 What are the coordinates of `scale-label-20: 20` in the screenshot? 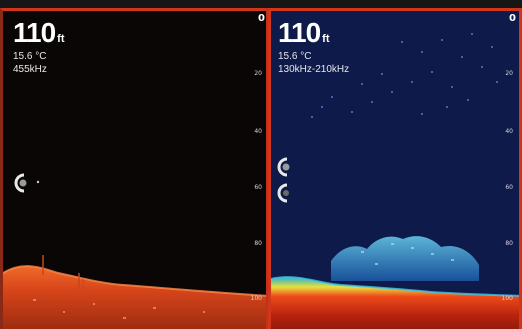 It's located at (258, 73).